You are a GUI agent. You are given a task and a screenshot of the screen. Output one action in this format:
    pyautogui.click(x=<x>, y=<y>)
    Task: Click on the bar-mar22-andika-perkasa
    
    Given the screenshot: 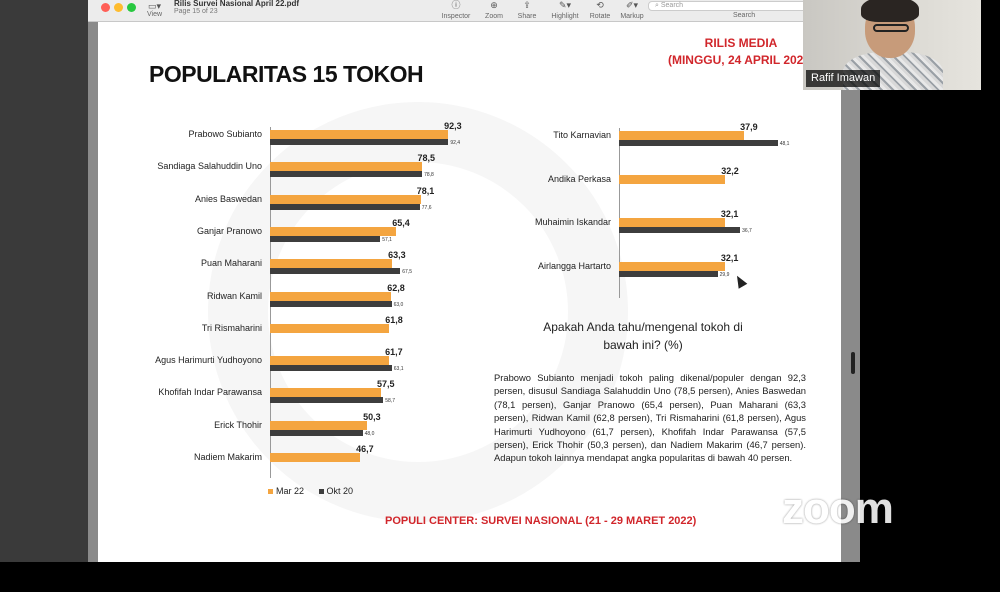 What is the action you would take?
    pyautogui.click(x=672, y=179)
    